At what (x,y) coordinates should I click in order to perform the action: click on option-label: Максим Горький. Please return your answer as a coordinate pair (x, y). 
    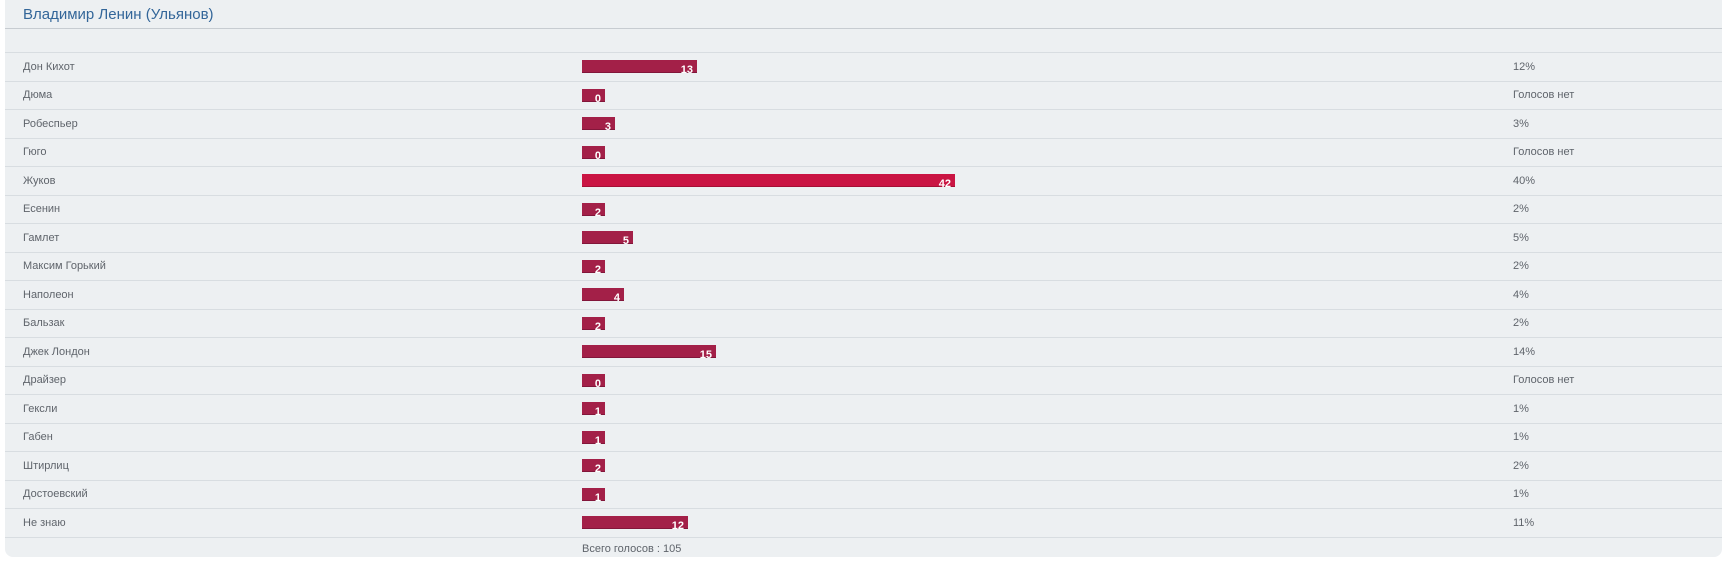
    Looking at the image, I should click on (64, 266).